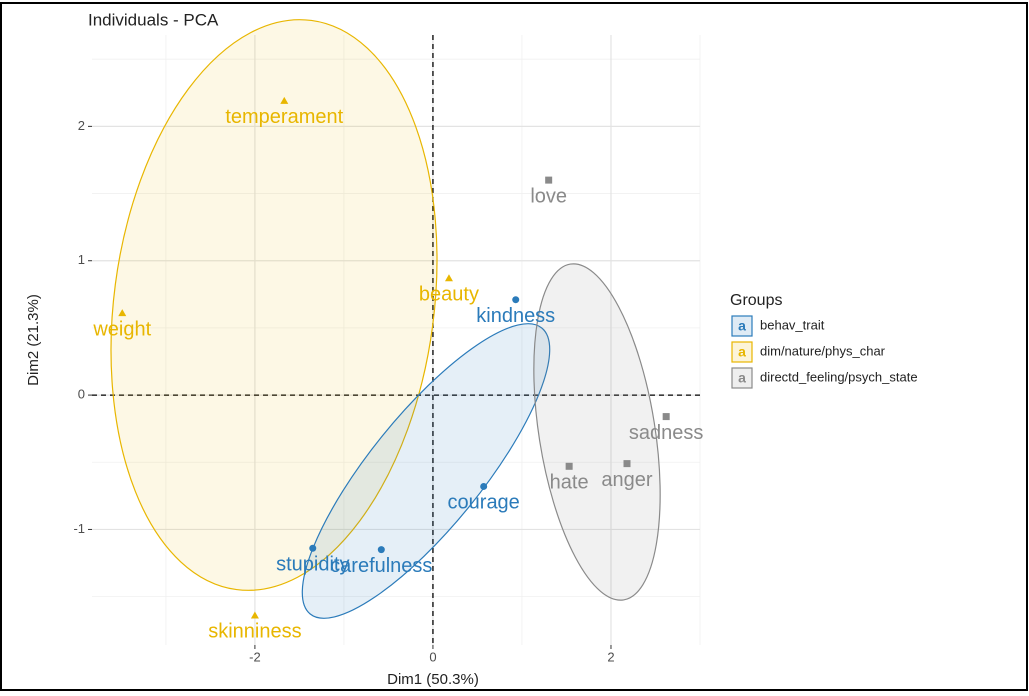 Image resolution: width=1029 pixels, height=696 pixels. Describe the element at coordinates (823, 350) in the screenshot. I see `legend-label: dim/nature/phys_char` at that location.